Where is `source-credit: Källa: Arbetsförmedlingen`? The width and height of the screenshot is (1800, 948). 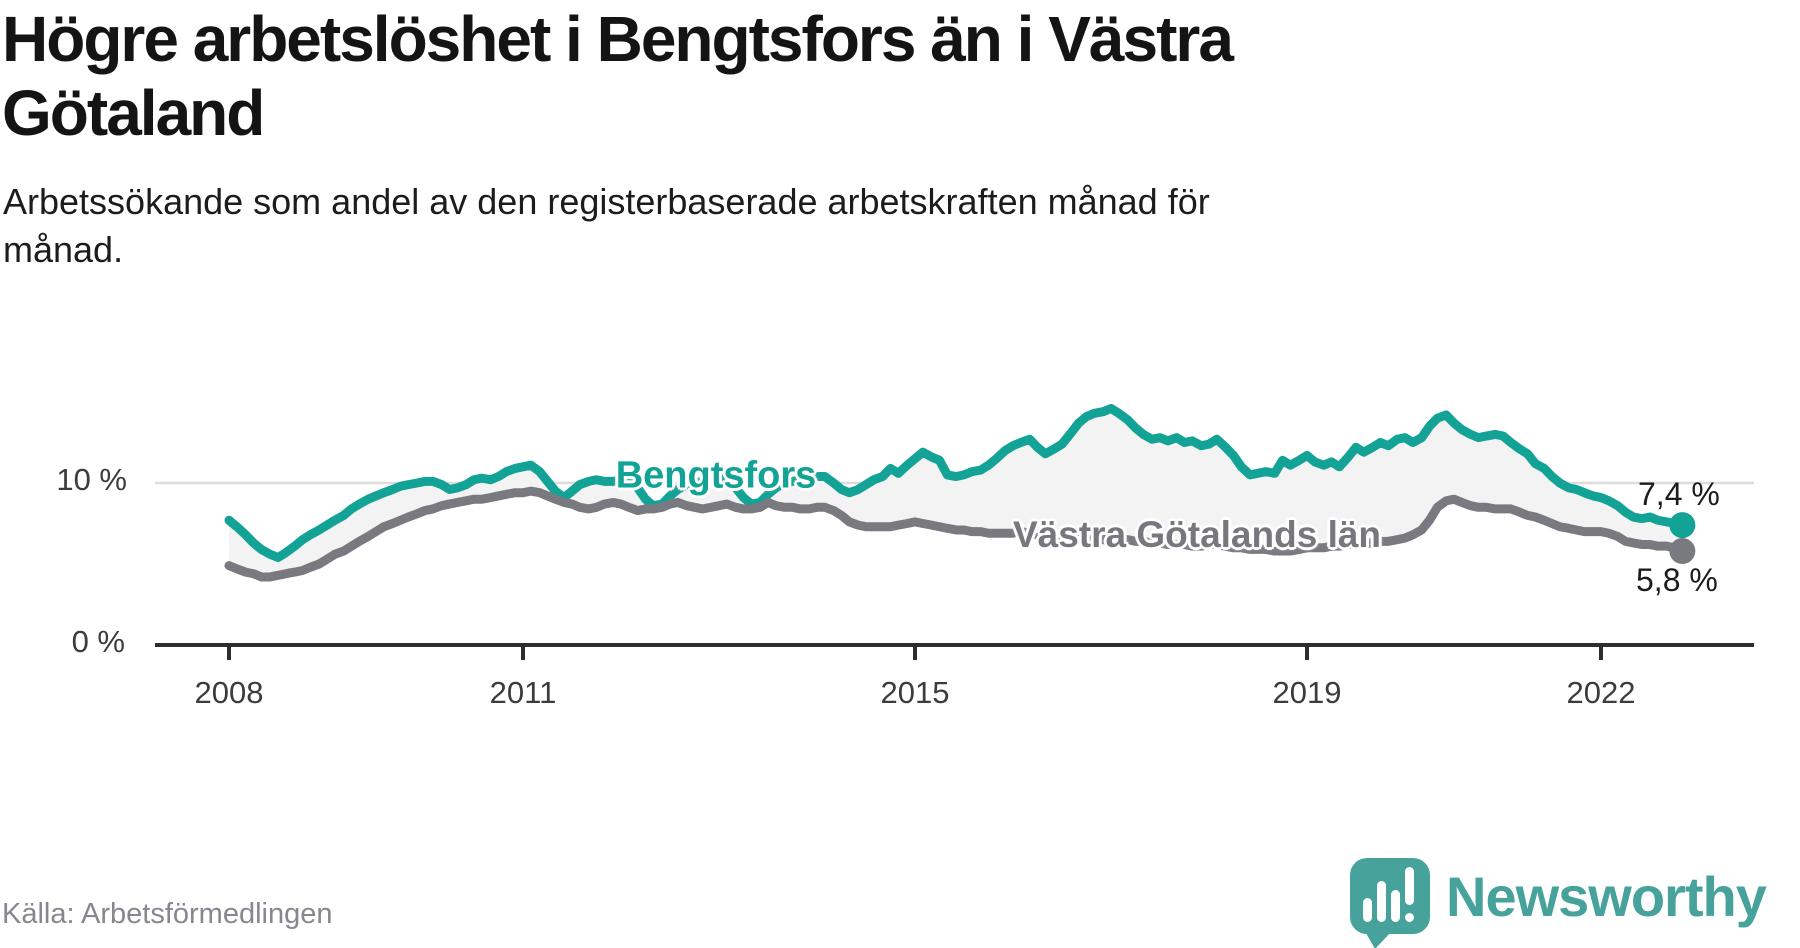
source-credit: Källa: Arbetsförmedlingen is located at coordinates (167, 914).